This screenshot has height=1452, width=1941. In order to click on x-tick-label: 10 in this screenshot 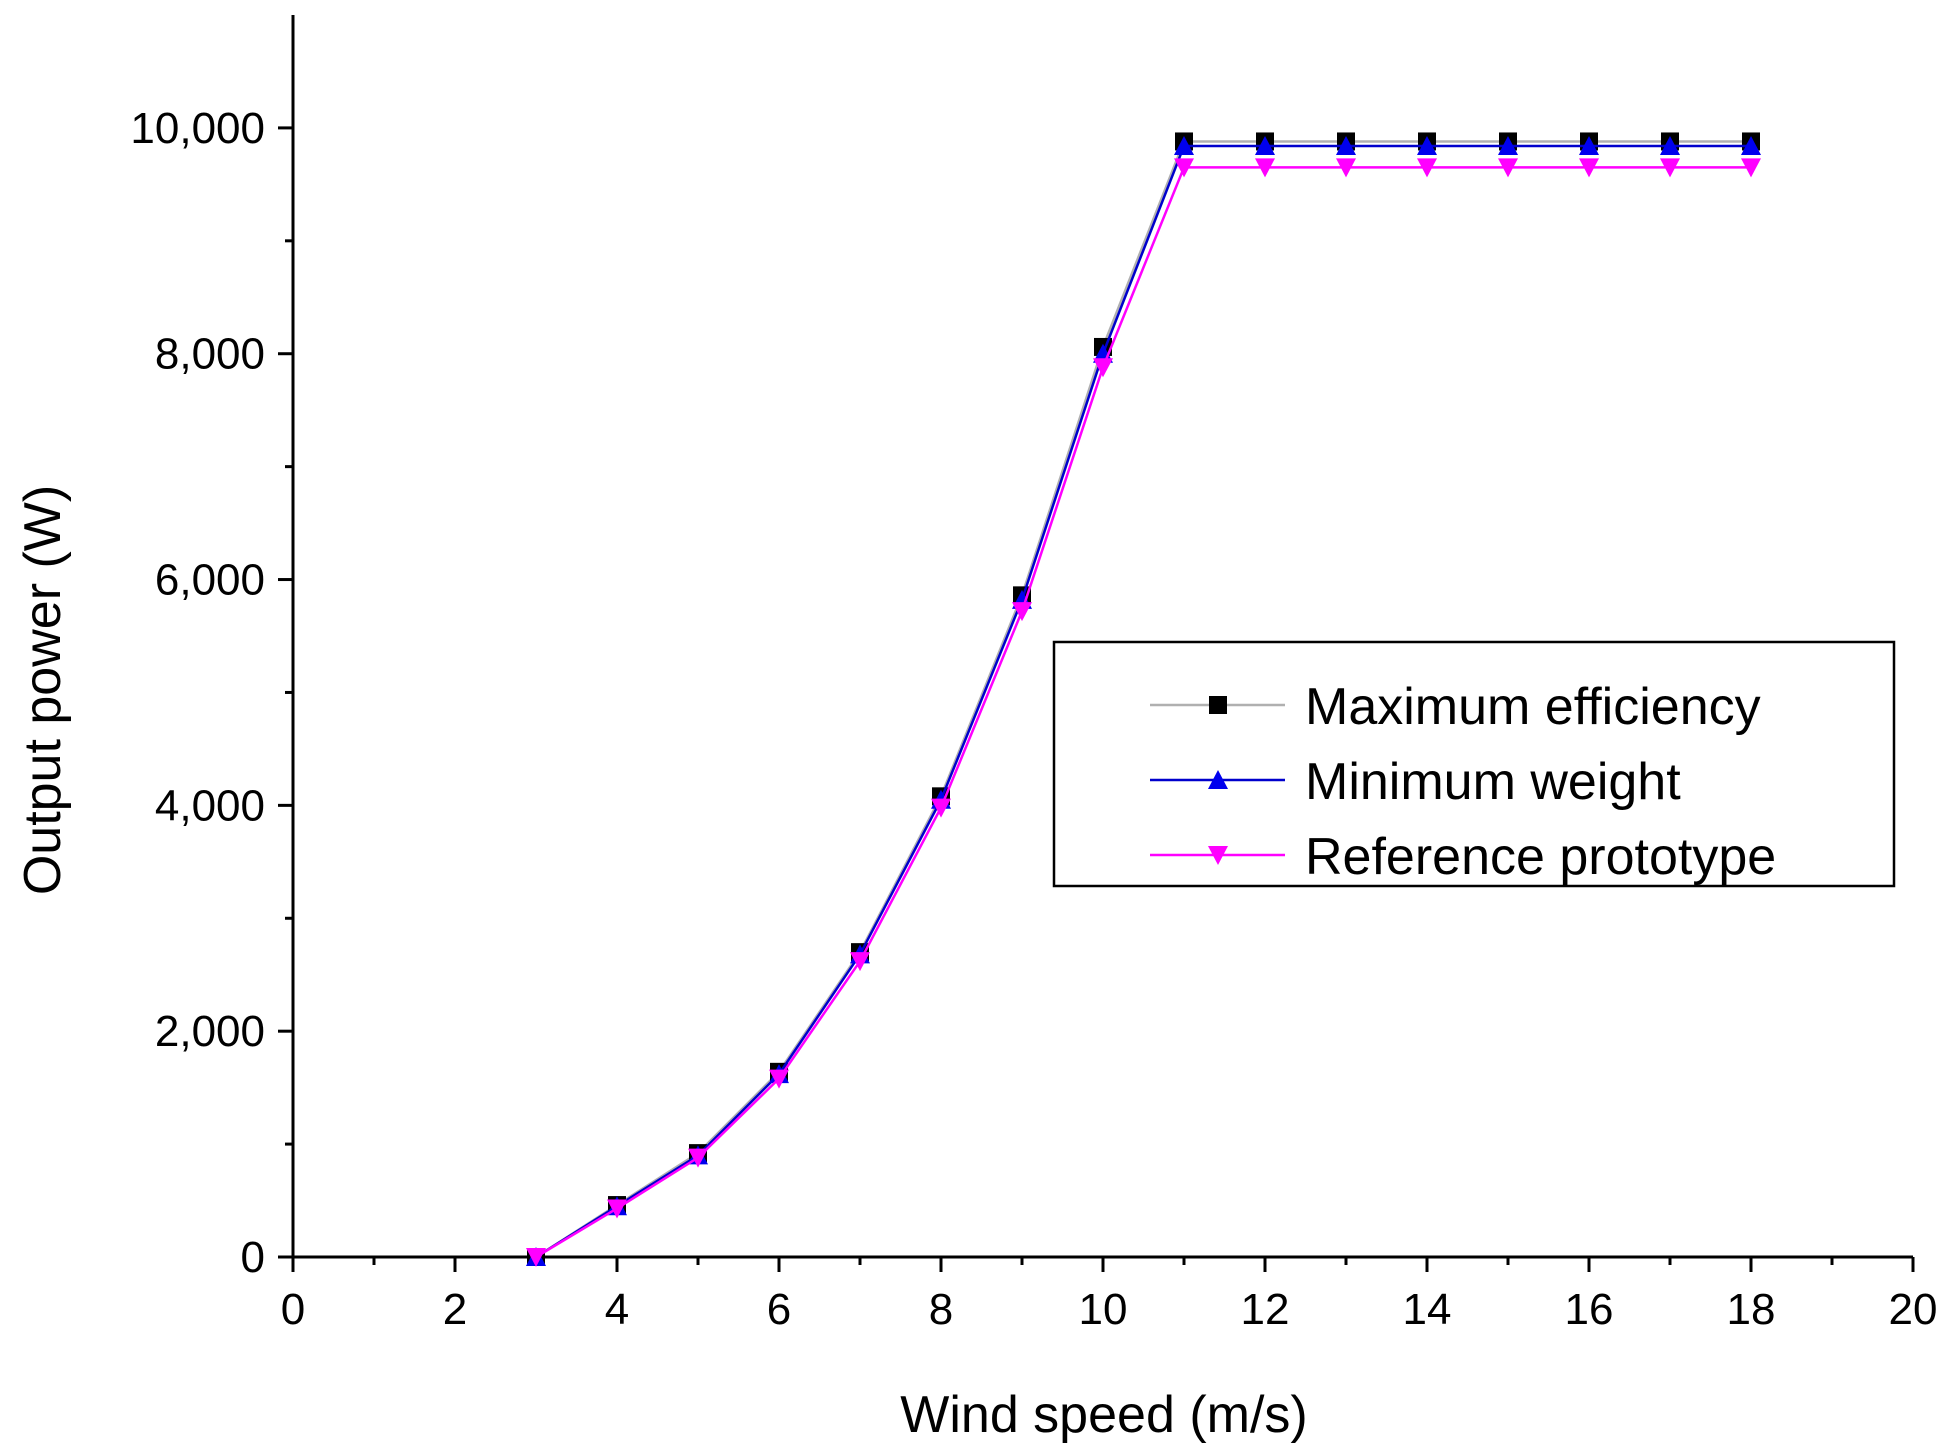, I will do `click(1103, 1309)`.